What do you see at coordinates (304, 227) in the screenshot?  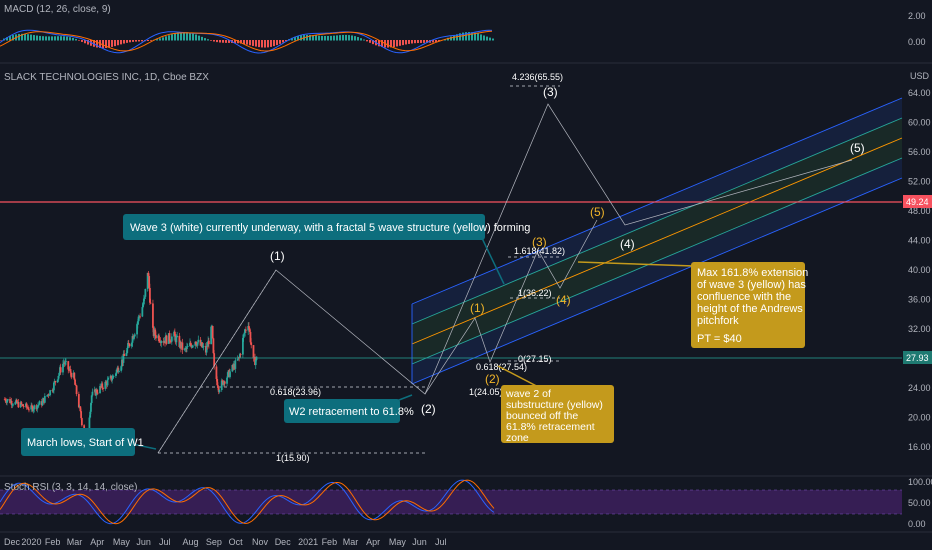 I see `note-wave3-box` at bounding box center [304, 227].